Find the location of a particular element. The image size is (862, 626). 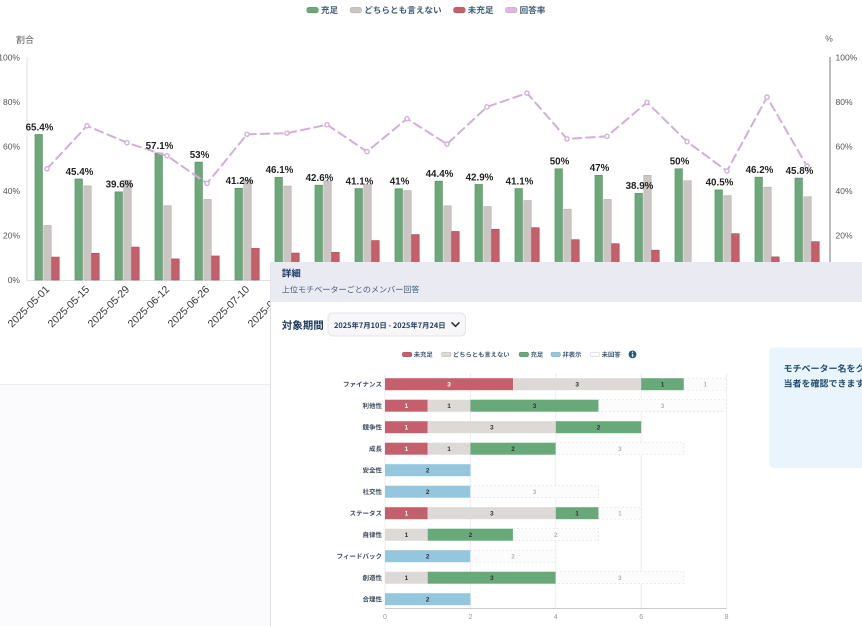

svg-text: 46.1% is located at coordinates (280, 170).